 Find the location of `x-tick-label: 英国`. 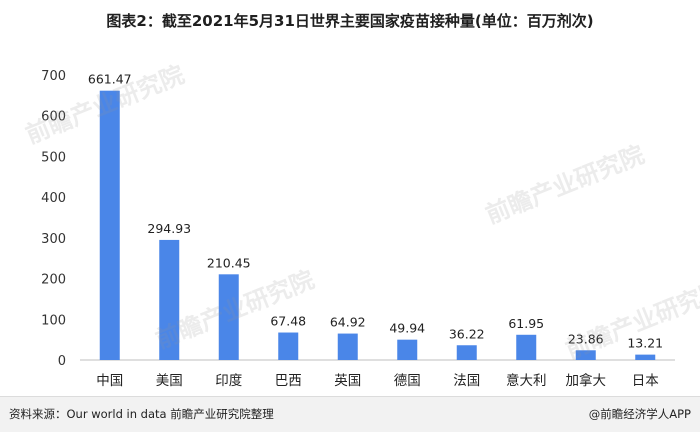

x-tick-label: 英国 is located at coordinates (347, 380).